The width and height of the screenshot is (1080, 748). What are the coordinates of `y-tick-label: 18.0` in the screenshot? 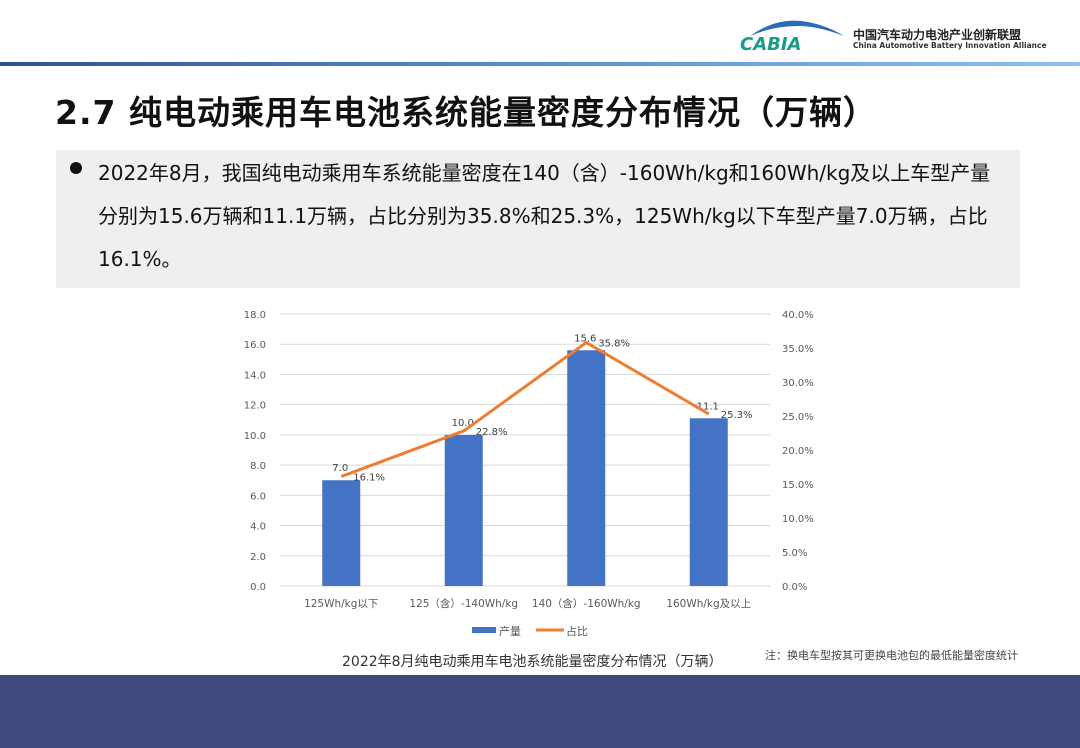 It's located at (255, 315).